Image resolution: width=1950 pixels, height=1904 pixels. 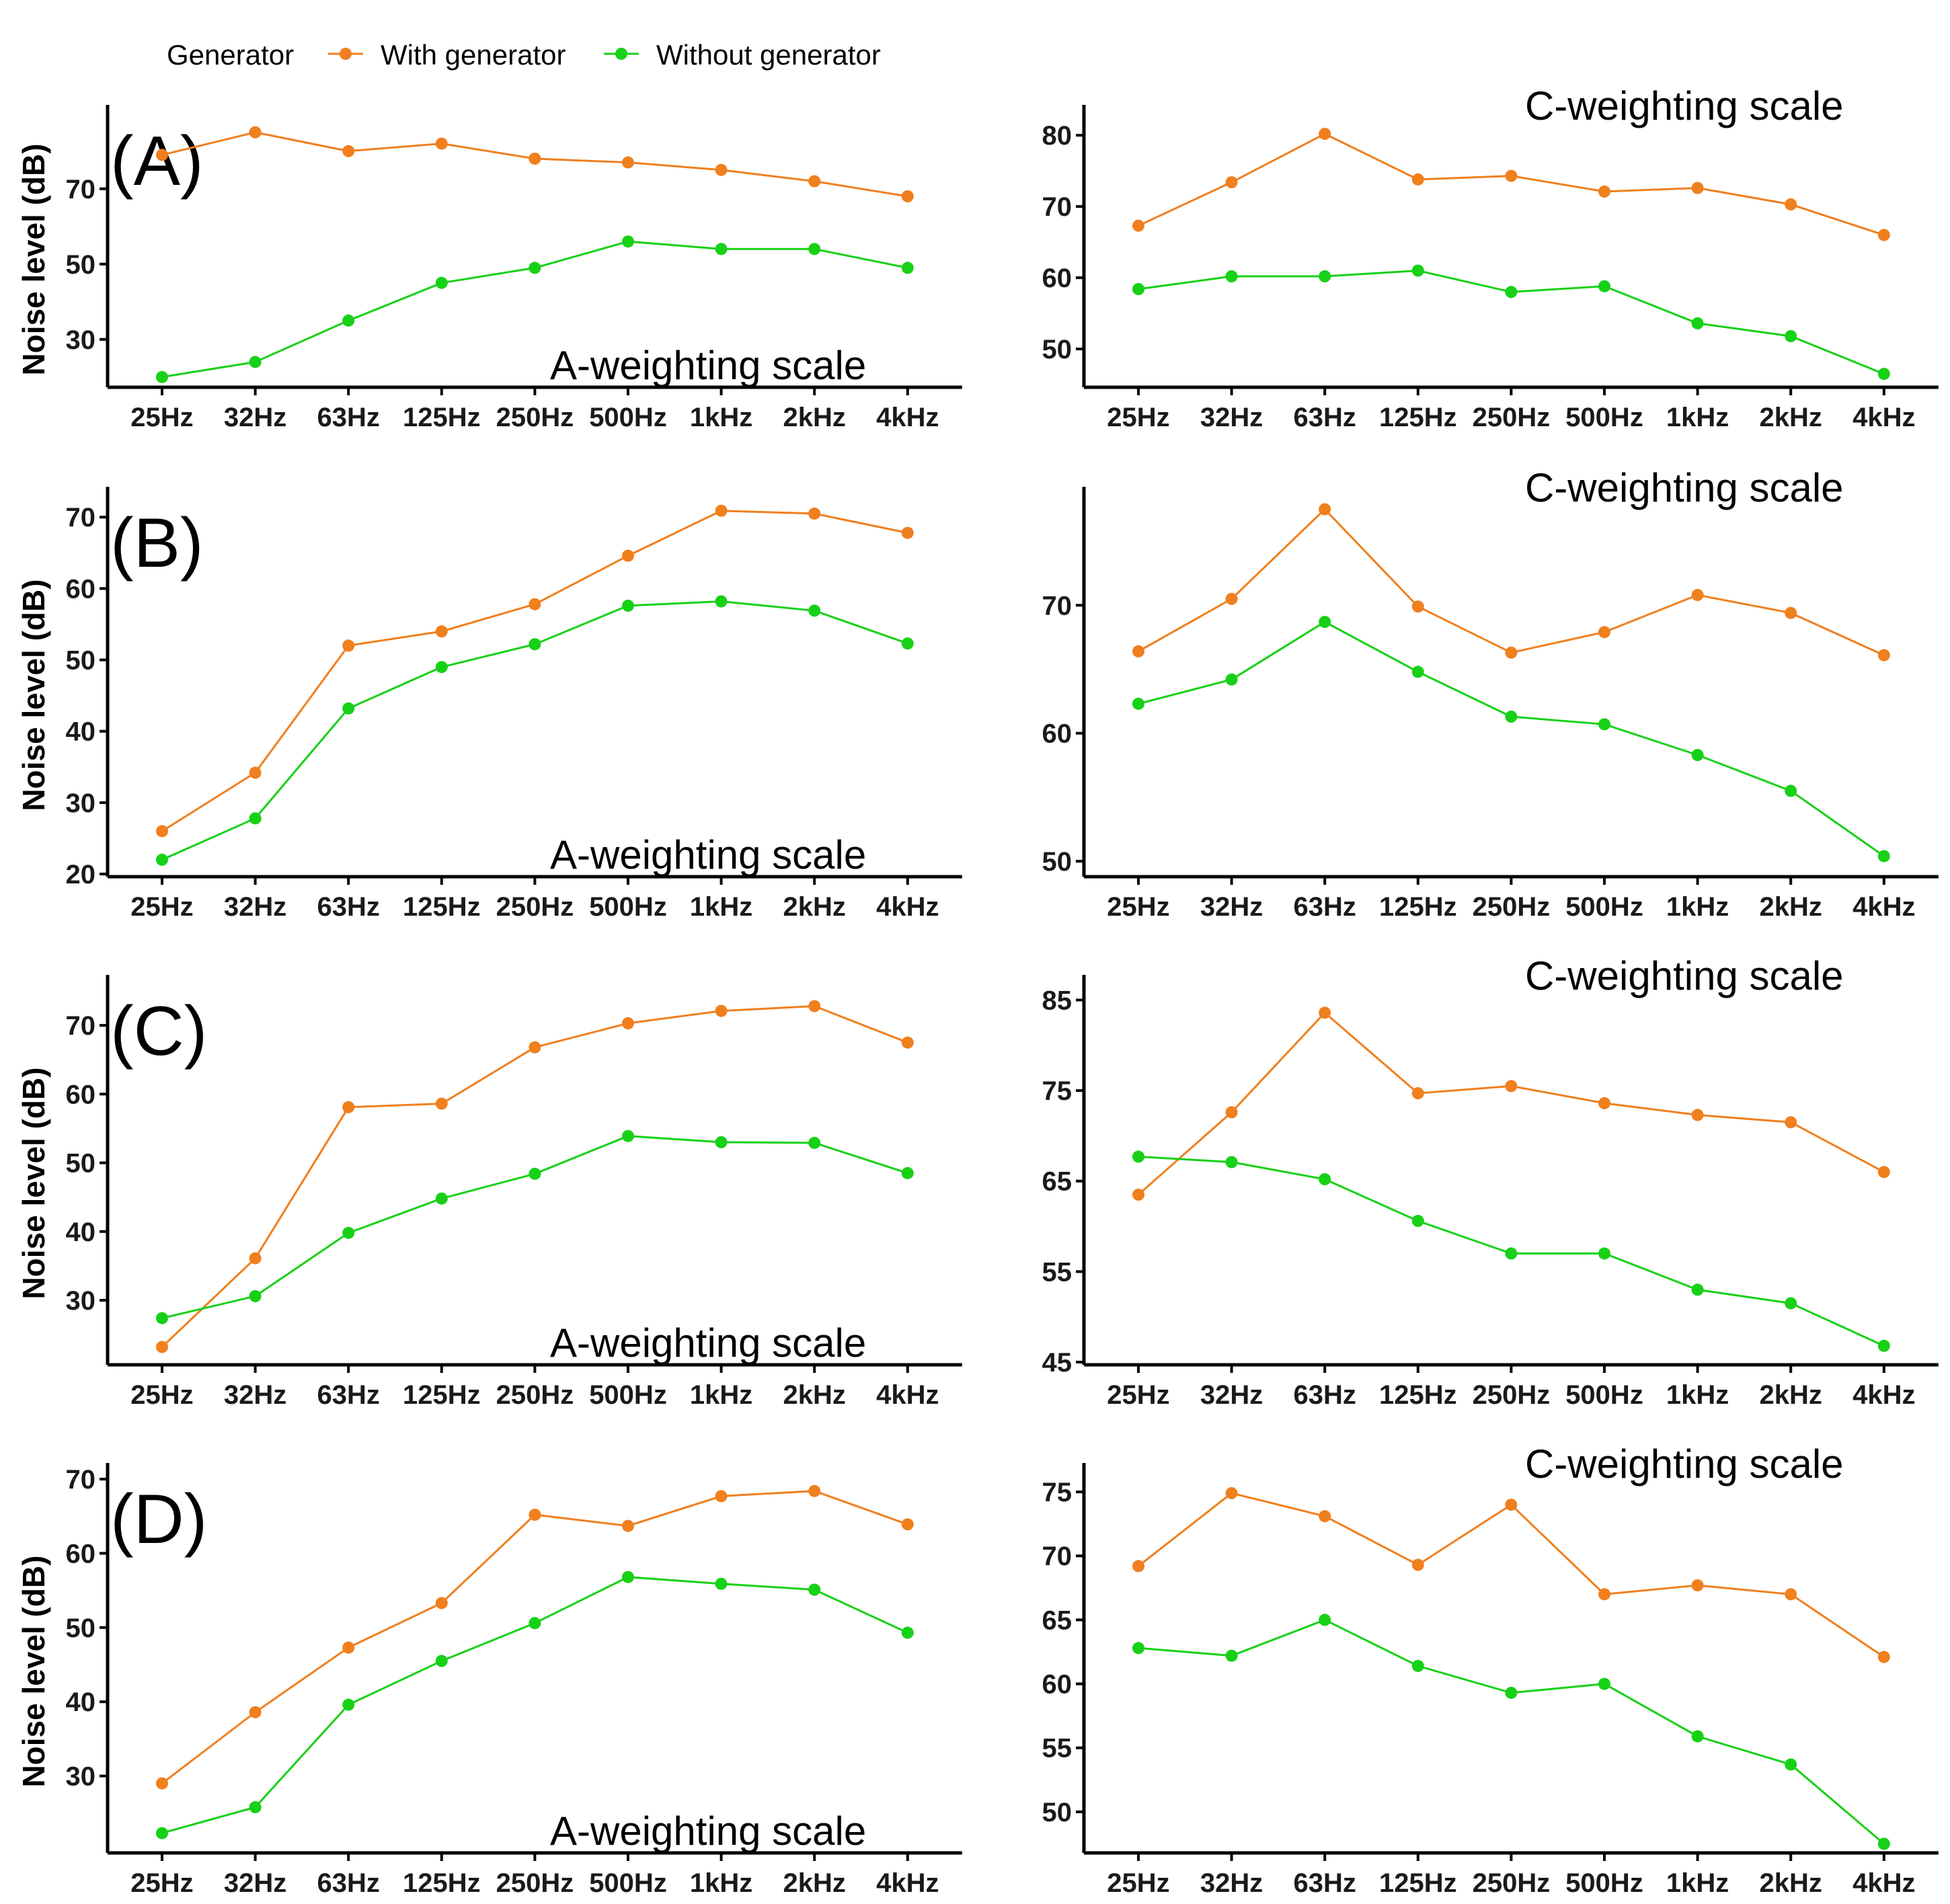 I want to click on y-tick-label: 20, so click(x=81, y=874).